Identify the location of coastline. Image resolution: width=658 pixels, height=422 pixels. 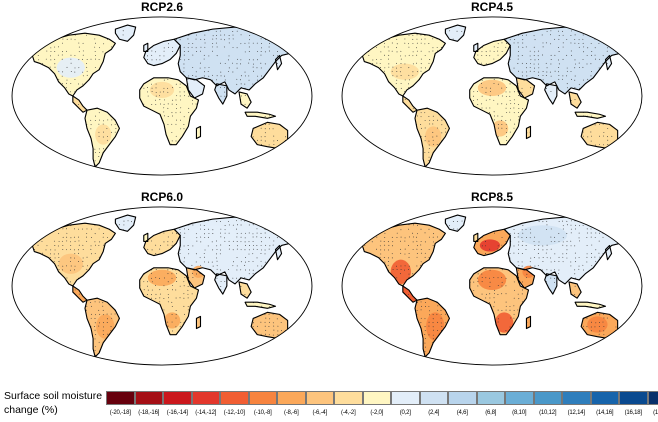
(80, 104).